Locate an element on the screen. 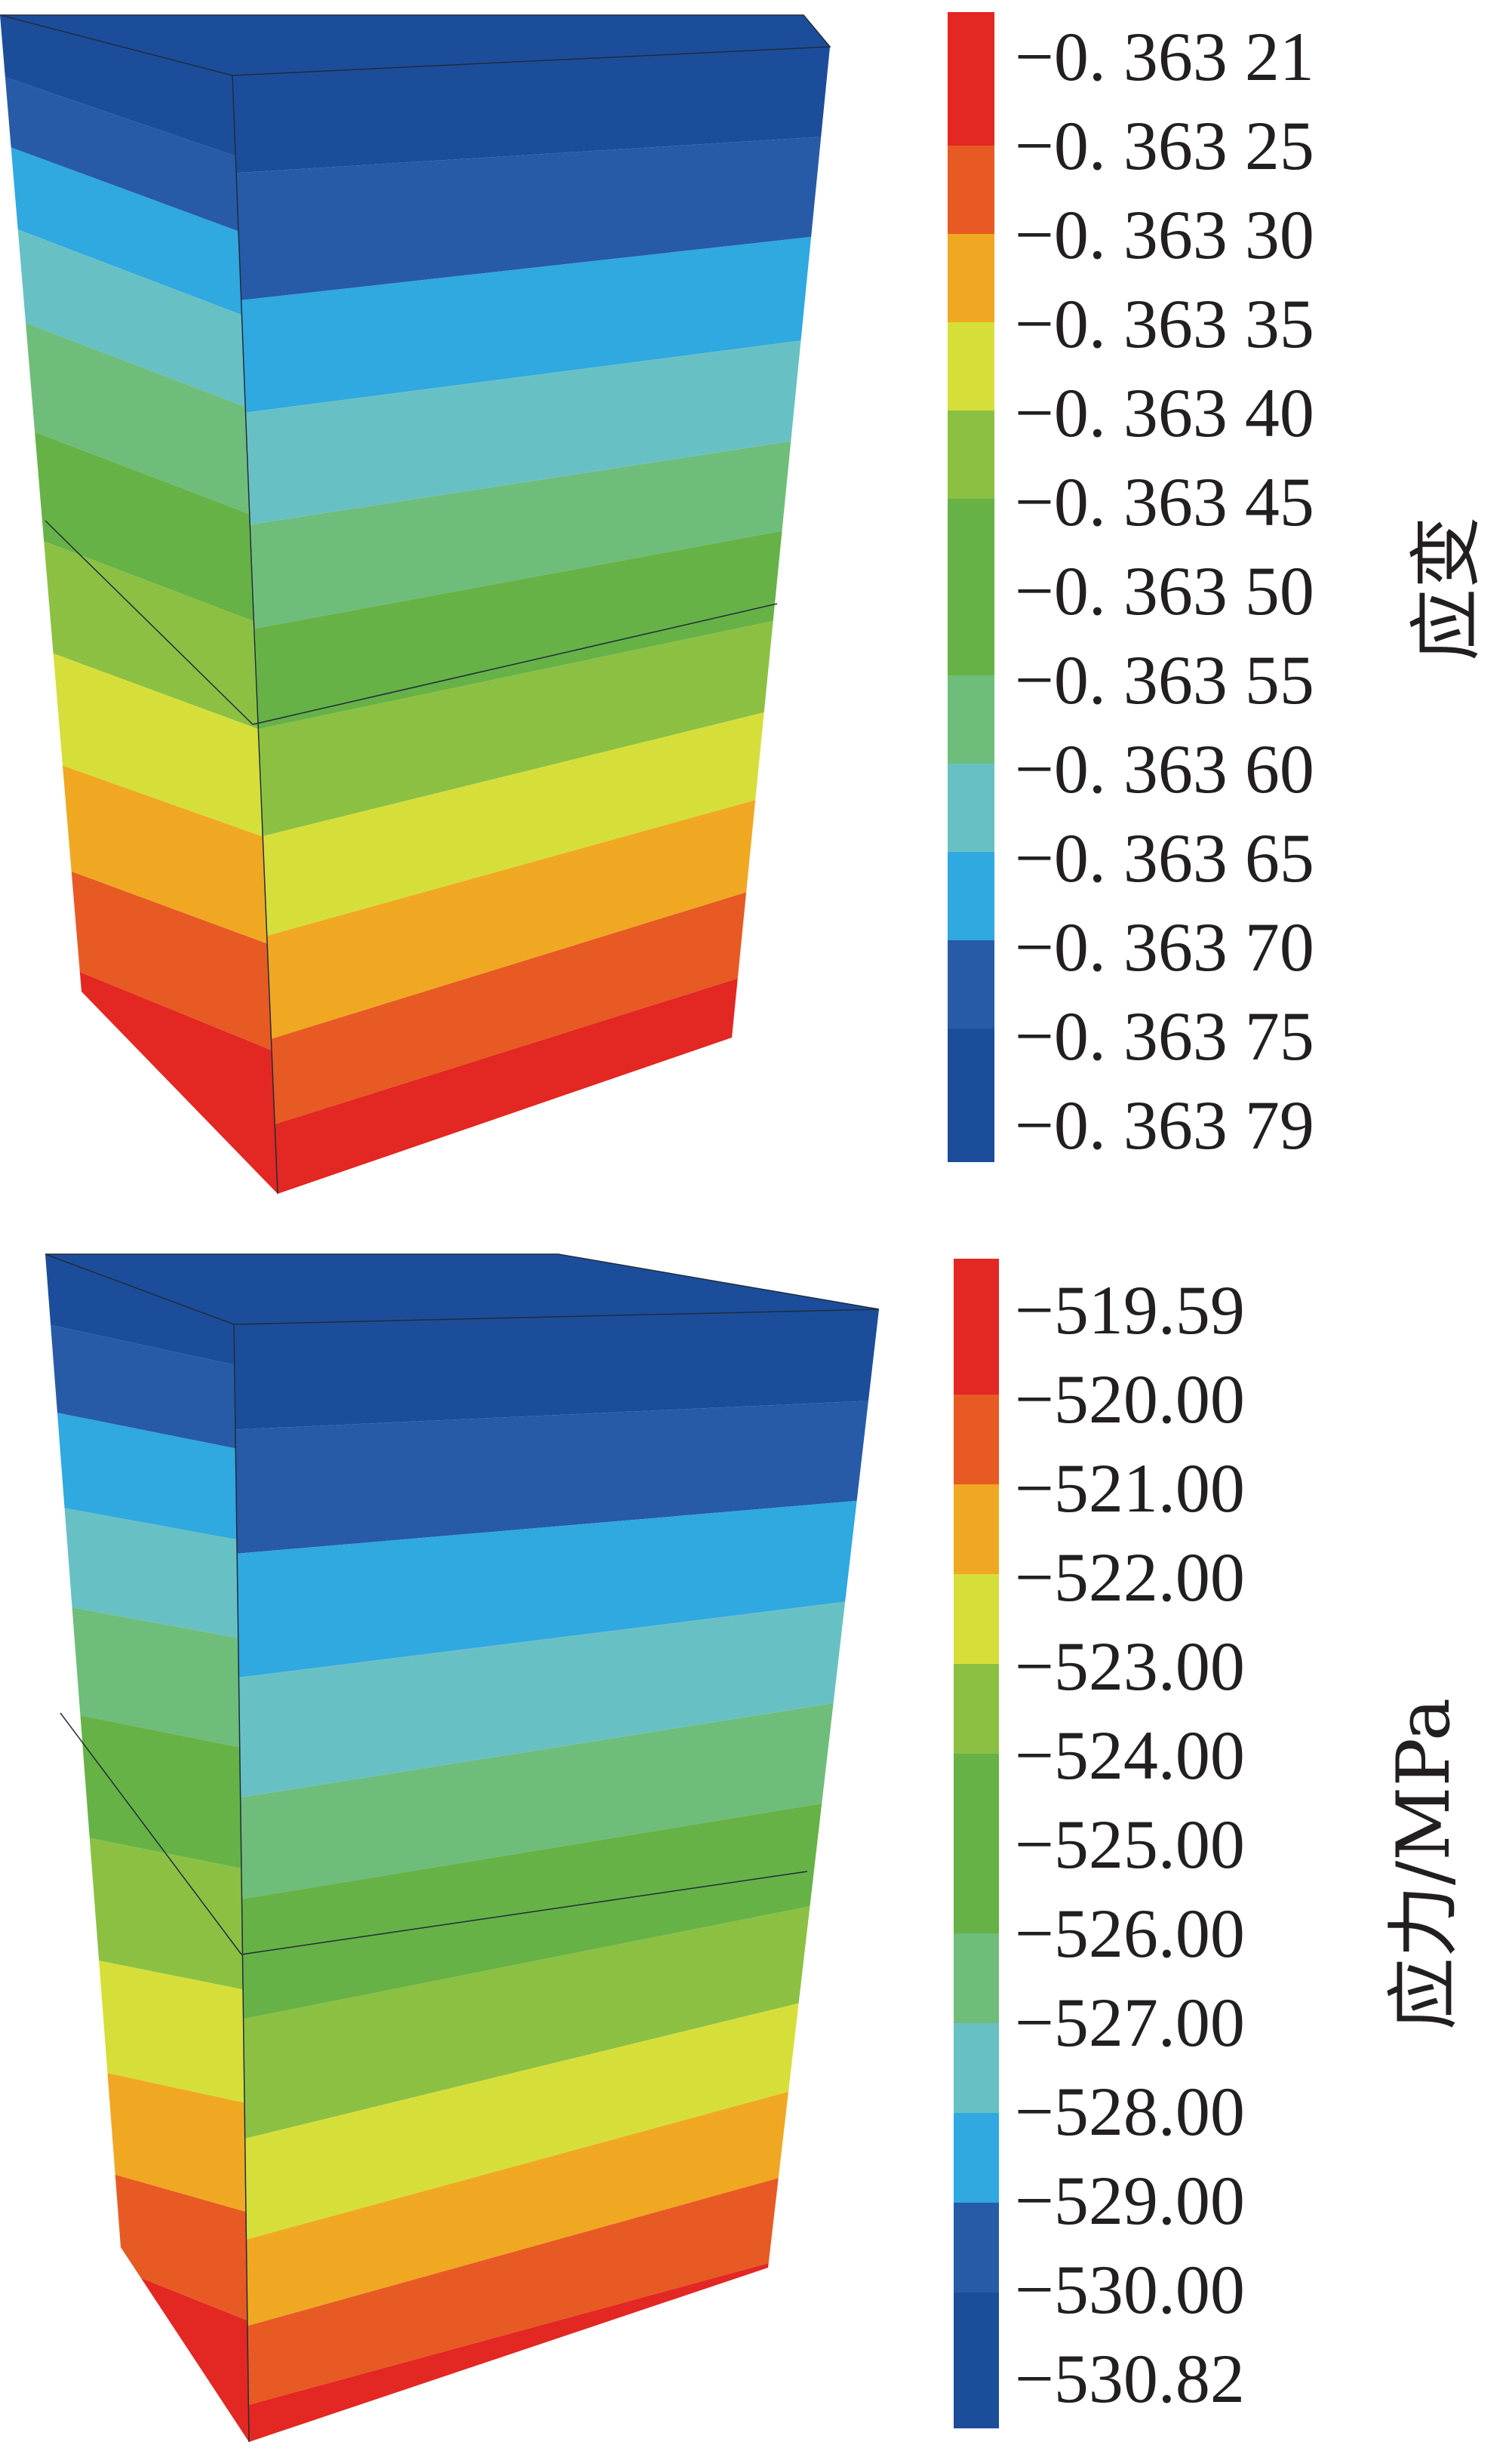 Image resolution: width=1512 pixels, height=2451 pixels. strain-tick-label: −0. 363 65 is located at coordinates (1164, 858).